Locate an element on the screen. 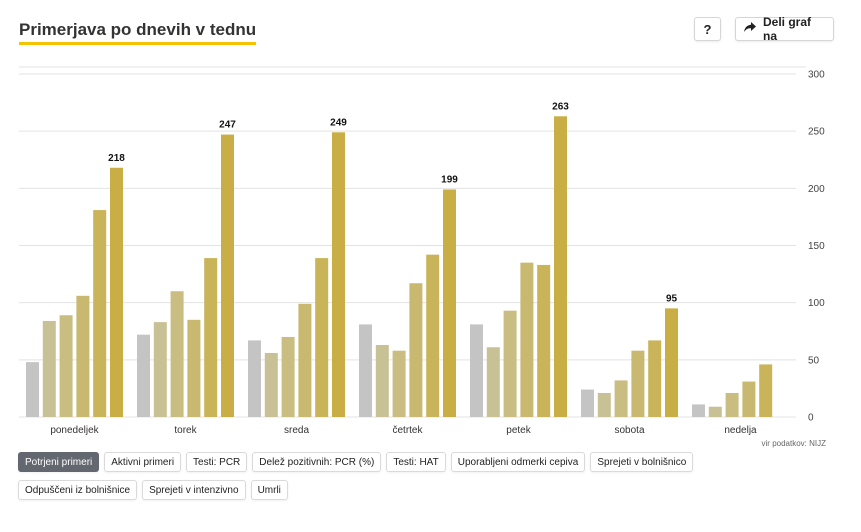 Image resolution: width=861 pixels, height=532 pixels. x-category-label: ponedeljek is located at coordinates (74, 430).